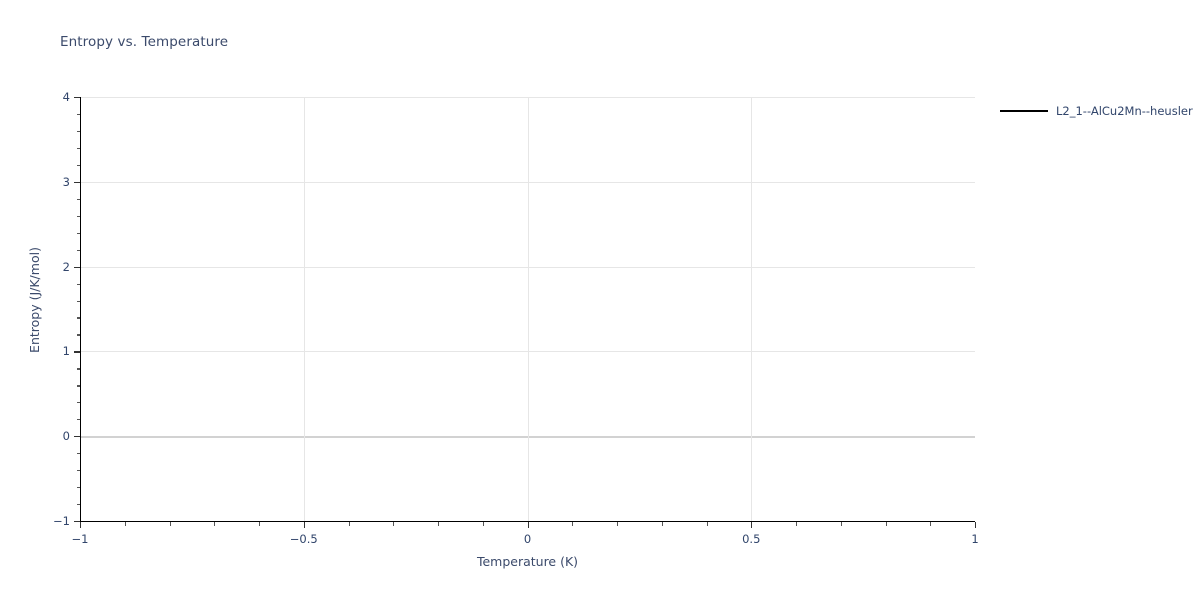  I want to click on y-tick-label: 1, so click(66, 351).